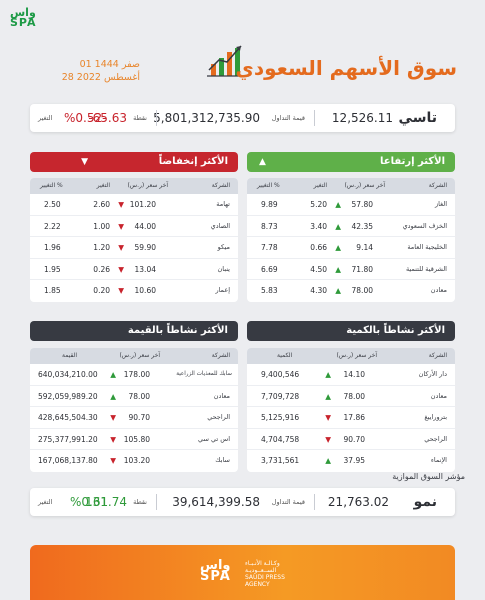 Image resolution: width=485 pixels, height=600 pixels. What do you see at coordinates (134, 418) in the screenshot?
I see `table-row: الراجحي 90.70 ▼ 428,645,504.30` at bounding box center [134, 418].